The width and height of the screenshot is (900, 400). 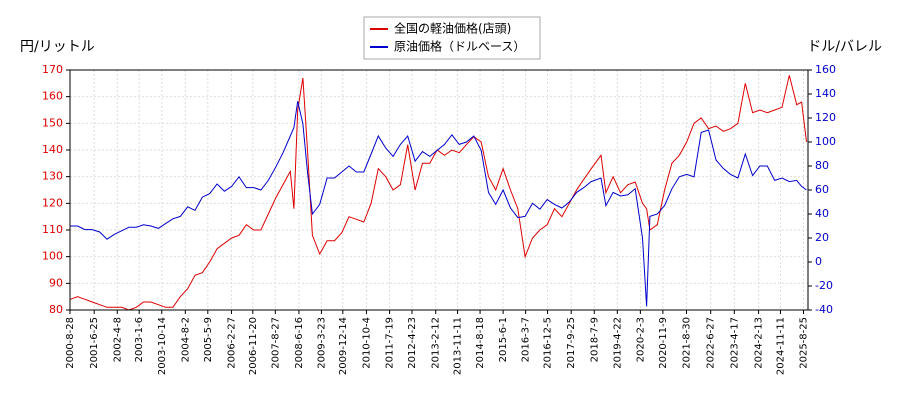 What do you see at coordinates (56, 309) in the screenshot?
I see `y-tick-label: 80` at bounding box center [56, 309].